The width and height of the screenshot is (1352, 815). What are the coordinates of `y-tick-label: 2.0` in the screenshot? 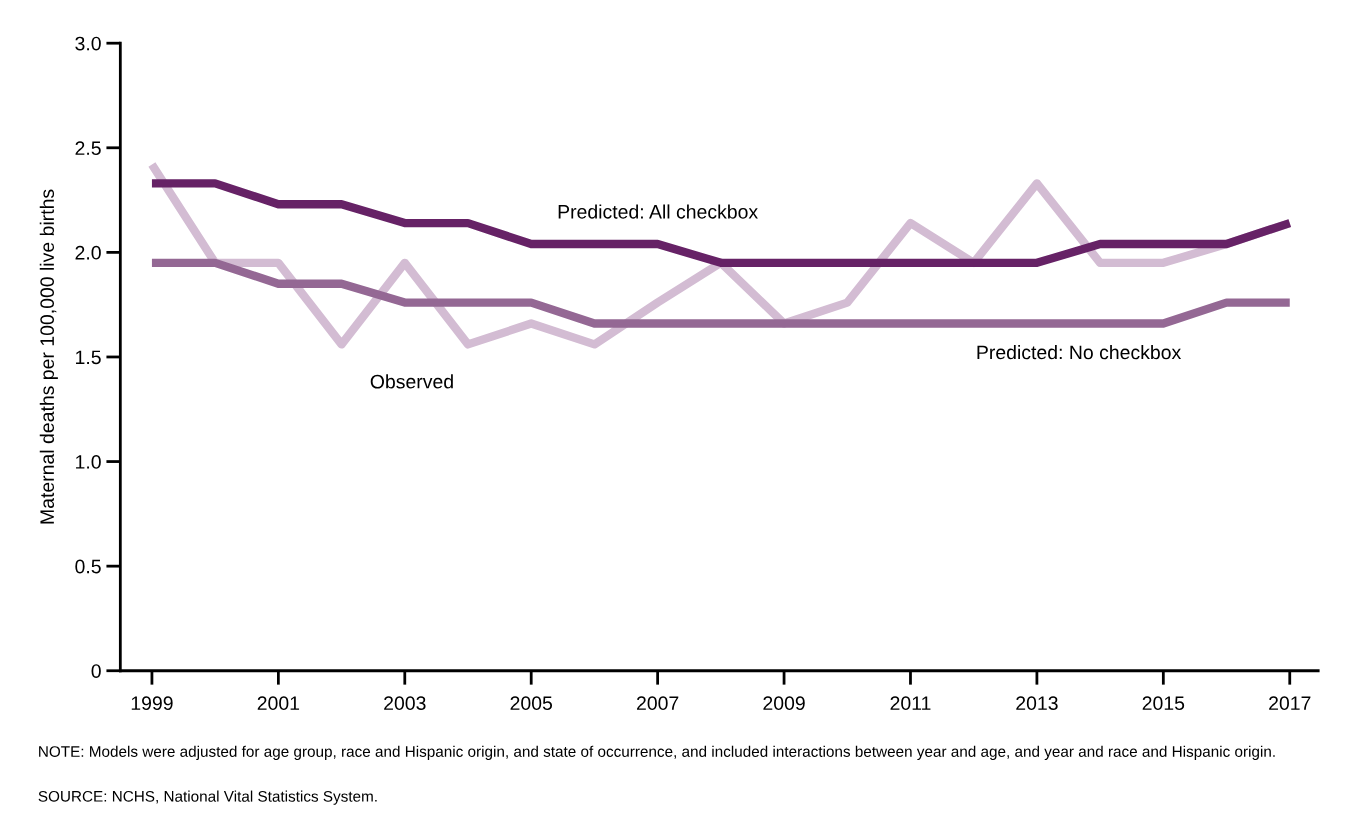 It's located at (88, 252).